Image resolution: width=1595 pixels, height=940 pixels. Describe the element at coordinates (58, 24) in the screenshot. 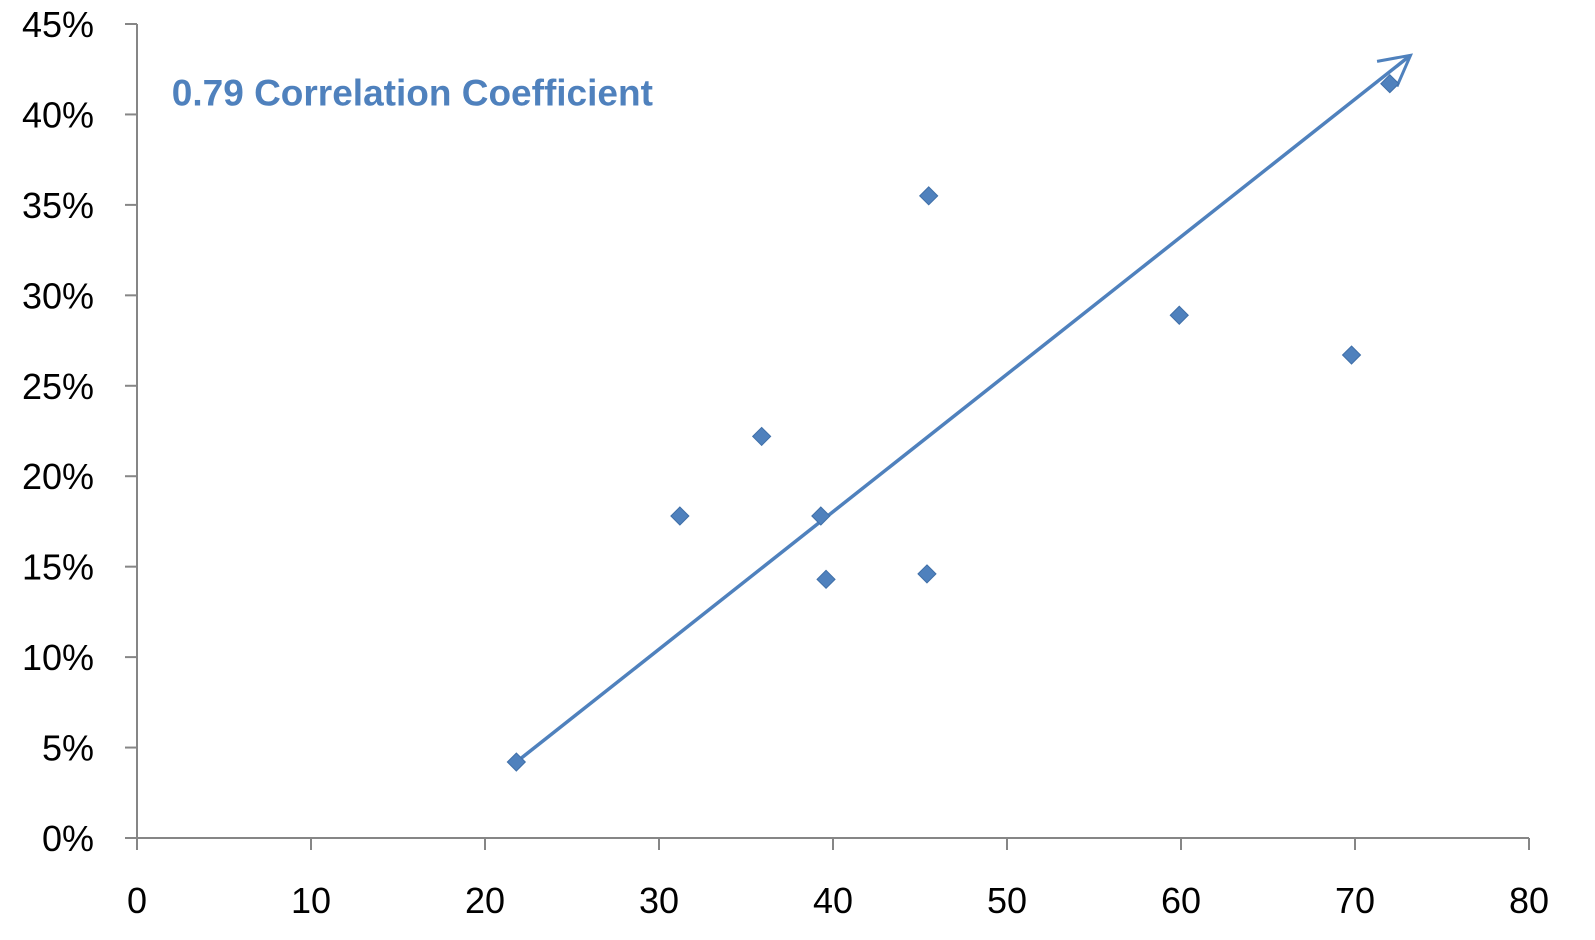

I see `y-tick-label: 45%` at that location.